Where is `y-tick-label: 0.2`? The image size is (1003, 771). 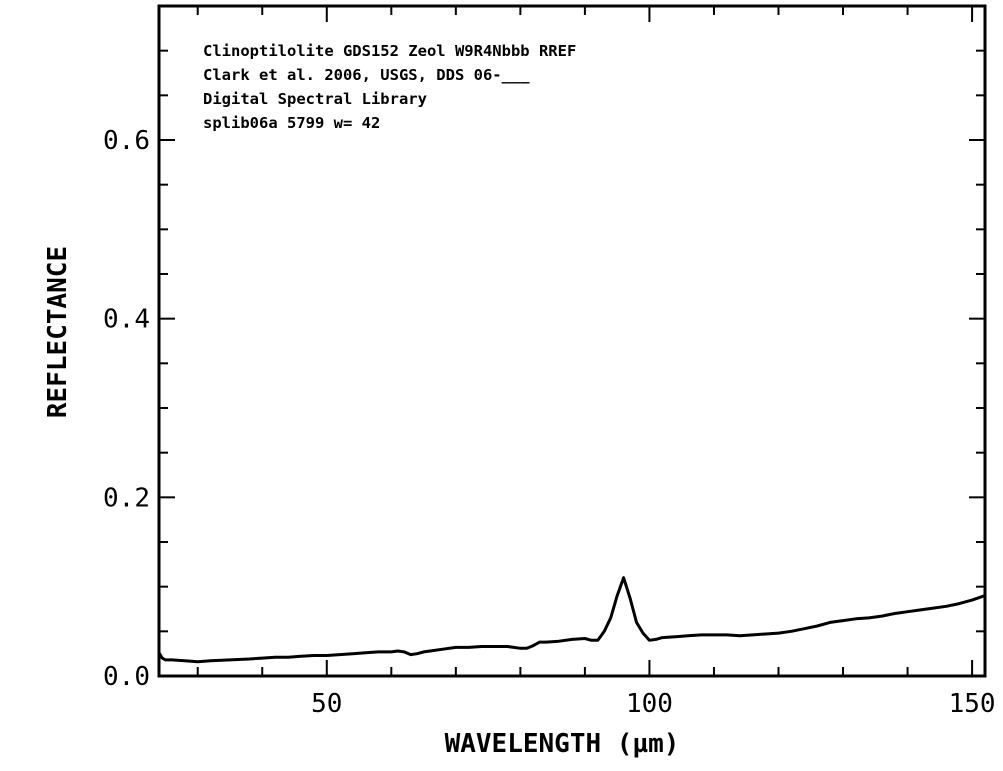 y-tick-label: 0.2 is located at coordinates (126, 498).